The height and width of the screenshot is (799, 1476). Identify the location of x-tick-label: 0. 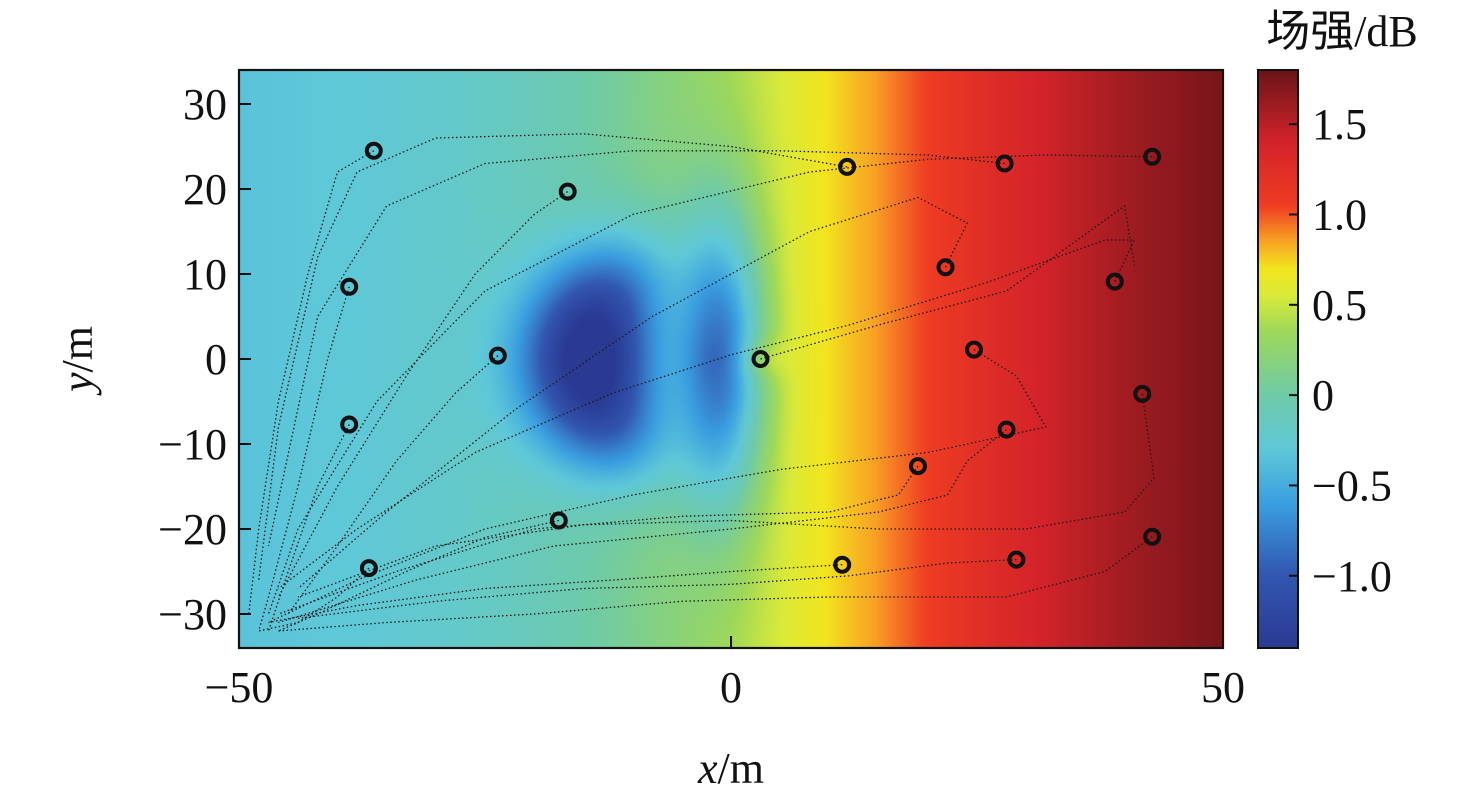
(731, 687).